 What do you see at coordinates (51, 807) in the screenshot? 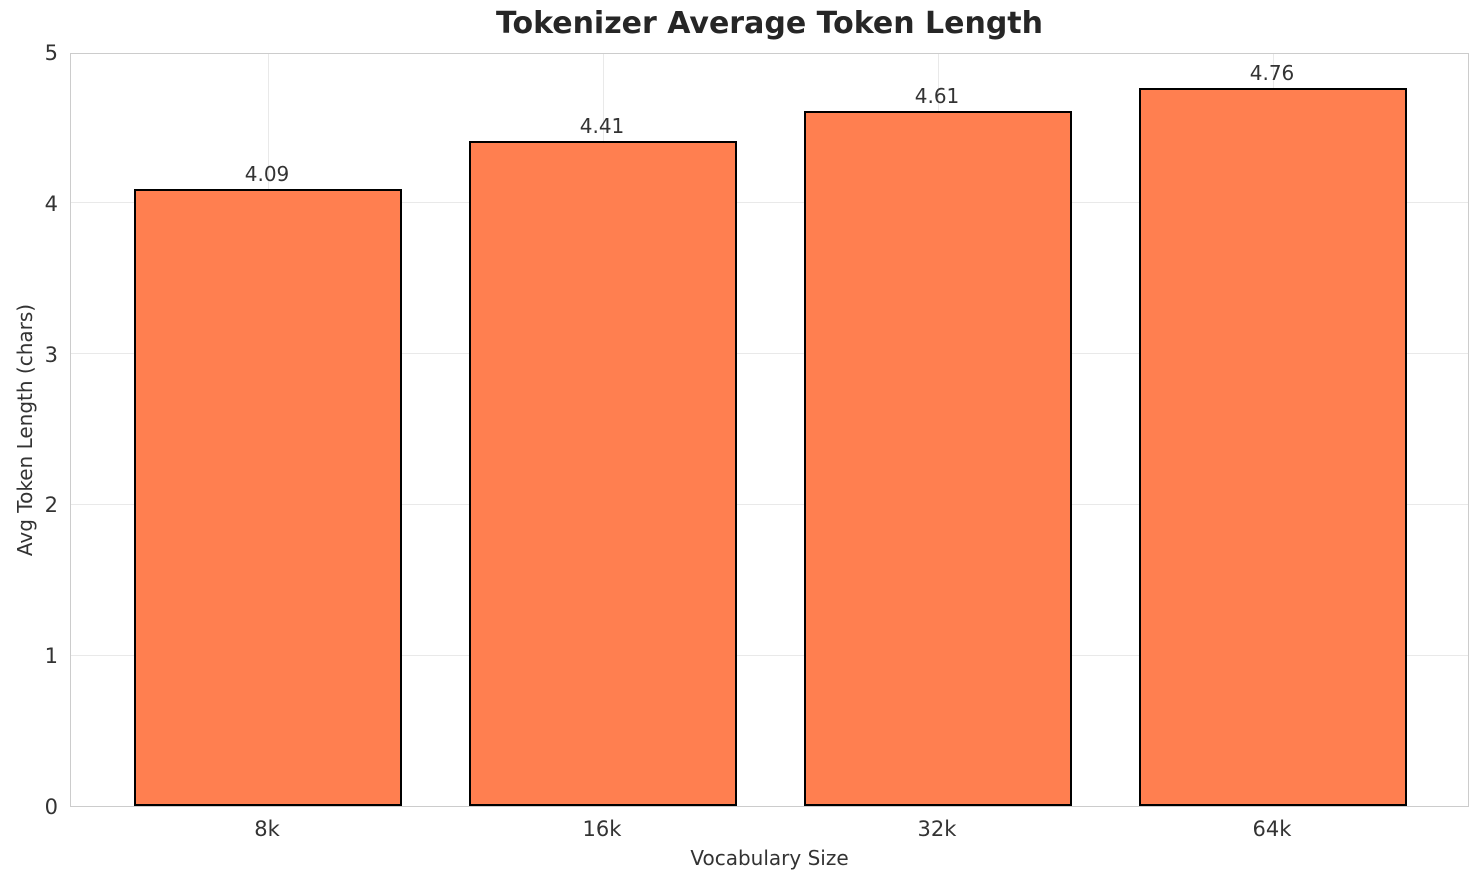
I see `y-tick-label: 0` at bounding box center [51, 807].